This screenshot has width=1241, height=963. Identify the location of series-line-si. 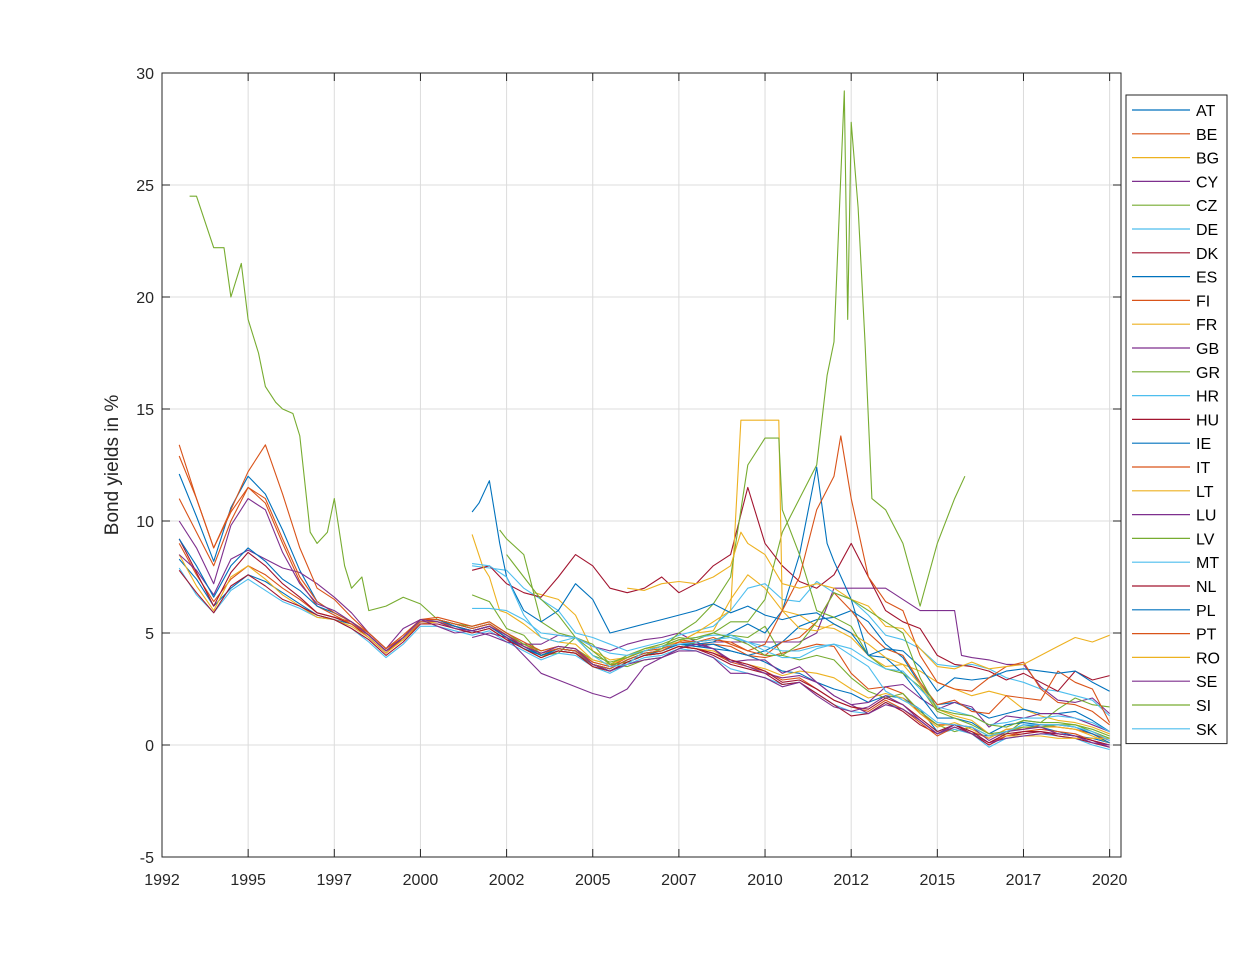
(808, 646).